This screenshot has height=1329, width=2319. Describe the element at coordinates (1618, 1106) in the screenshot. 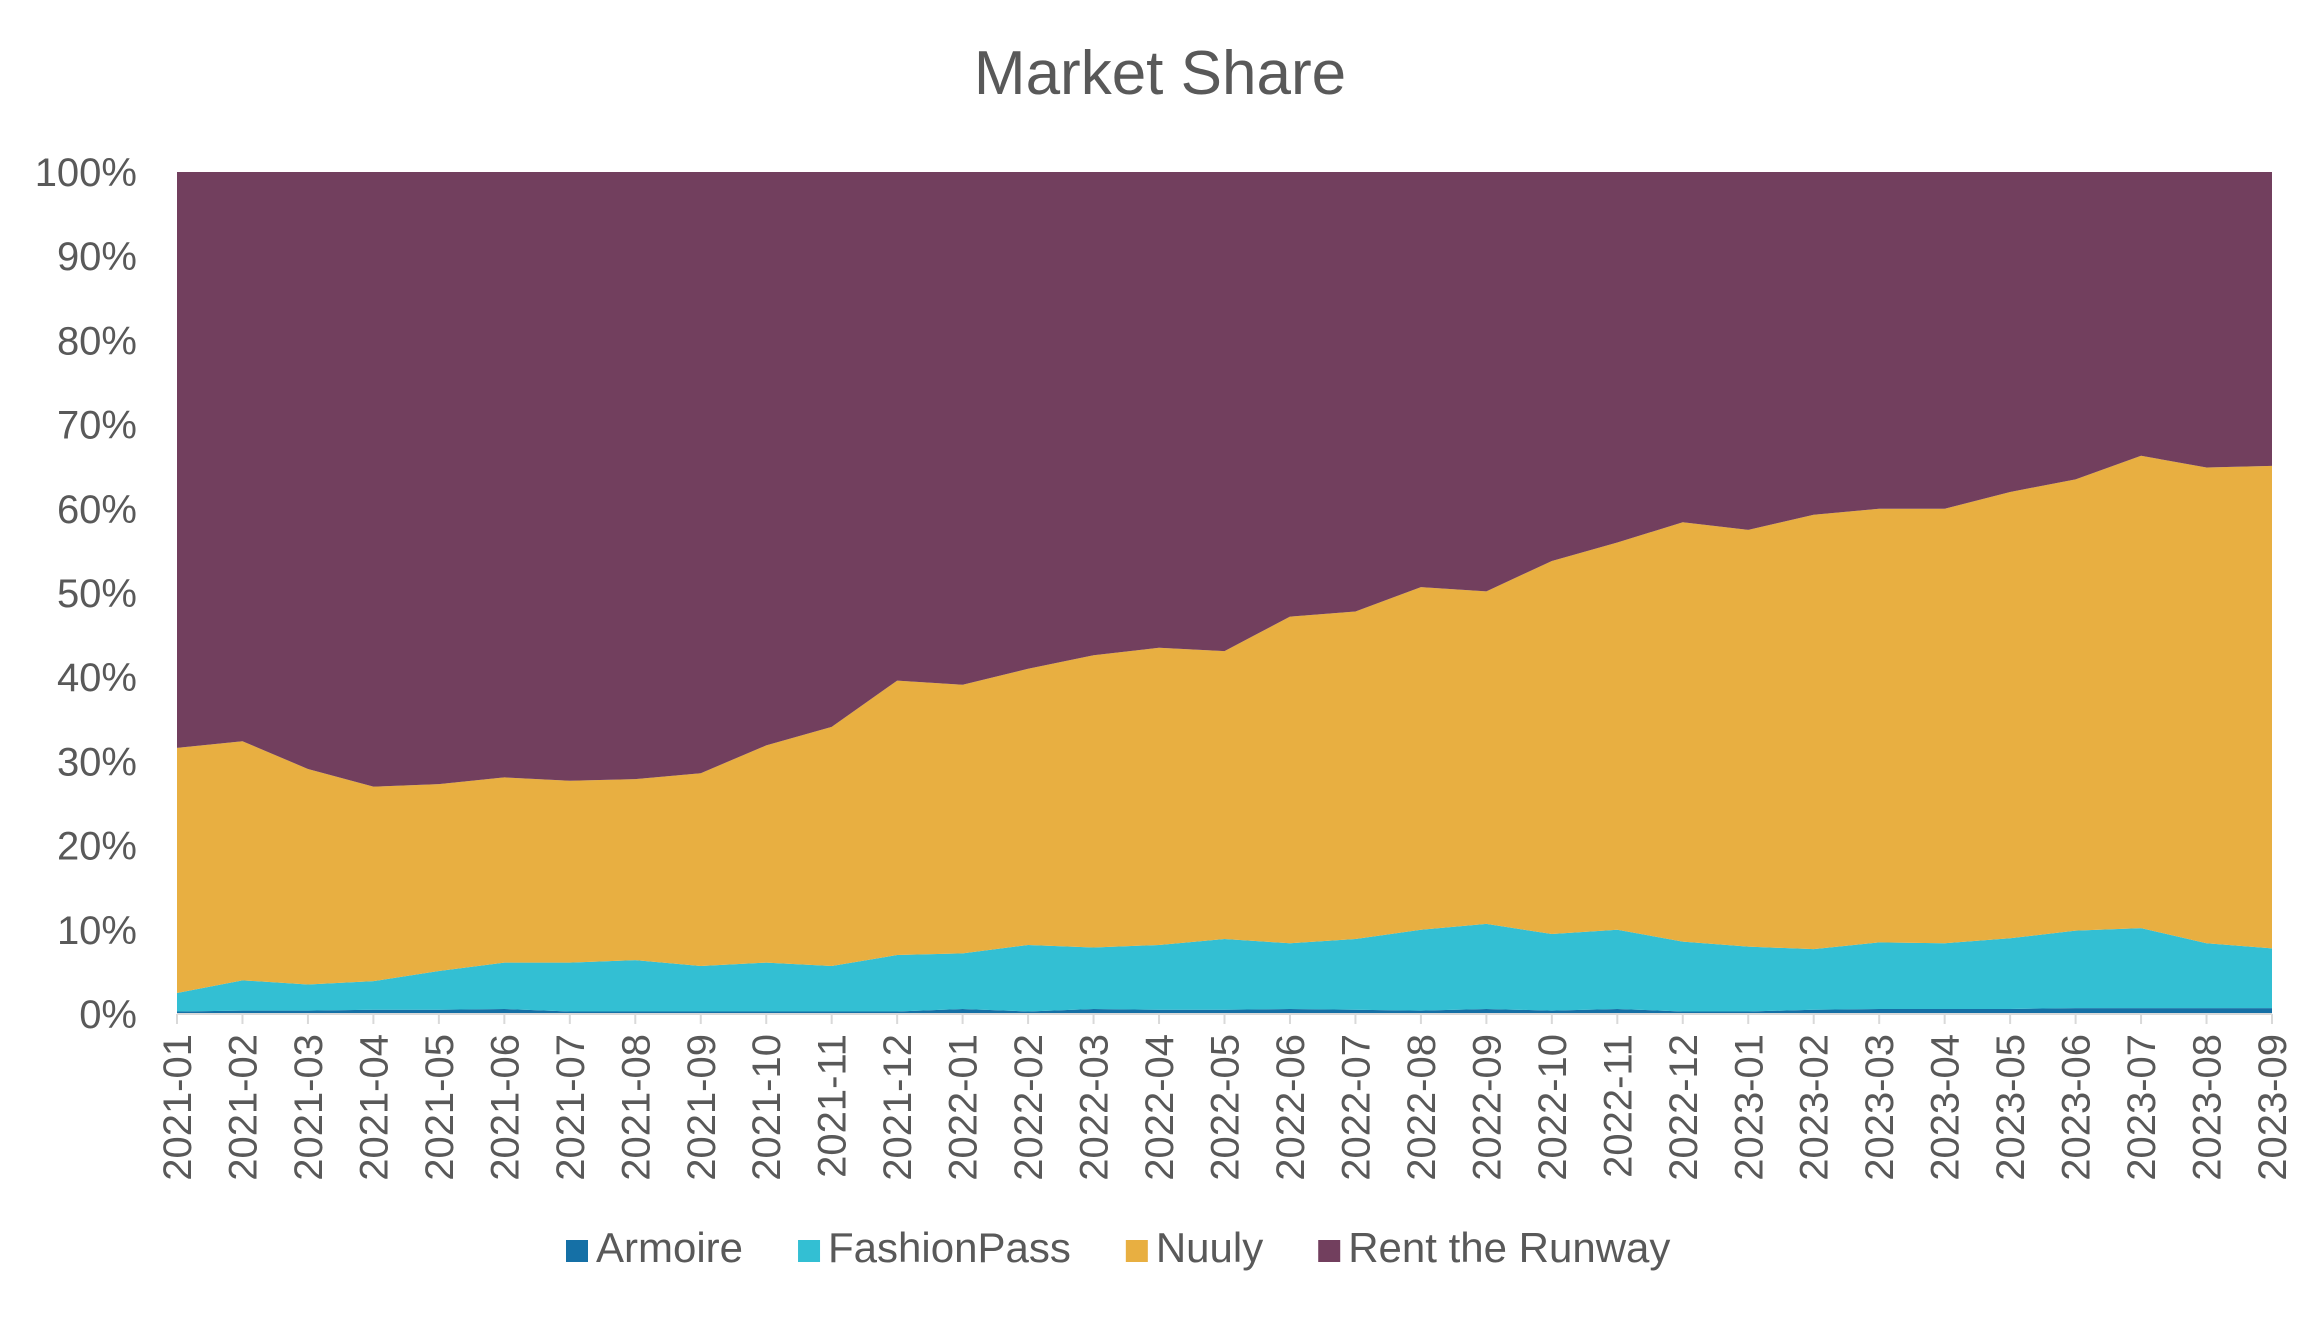

I see `x-tick-label: 2022-11` at that location.